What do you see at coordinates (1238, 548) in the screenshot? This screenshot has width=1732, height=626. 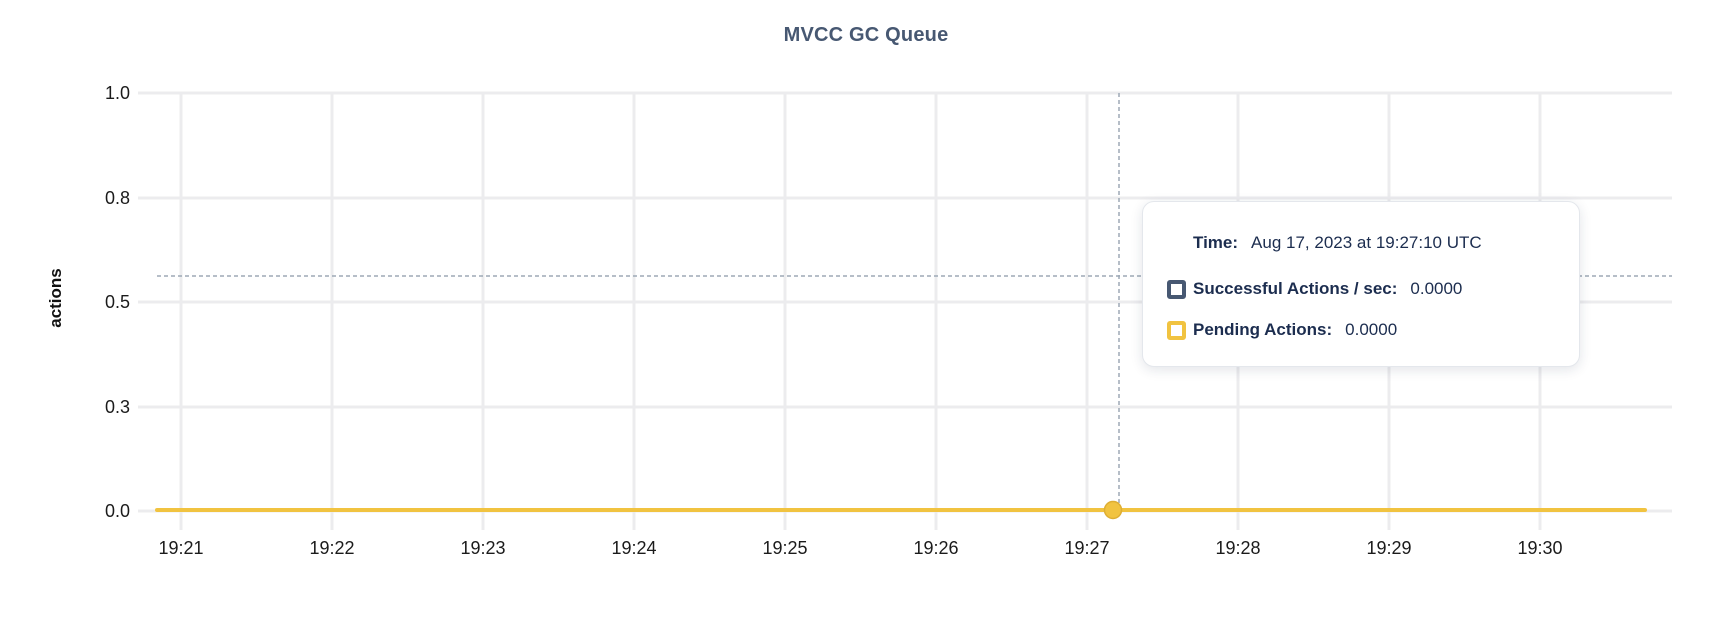 I see `x-tick-label: 19:28` at bounding box center [1238, 548].